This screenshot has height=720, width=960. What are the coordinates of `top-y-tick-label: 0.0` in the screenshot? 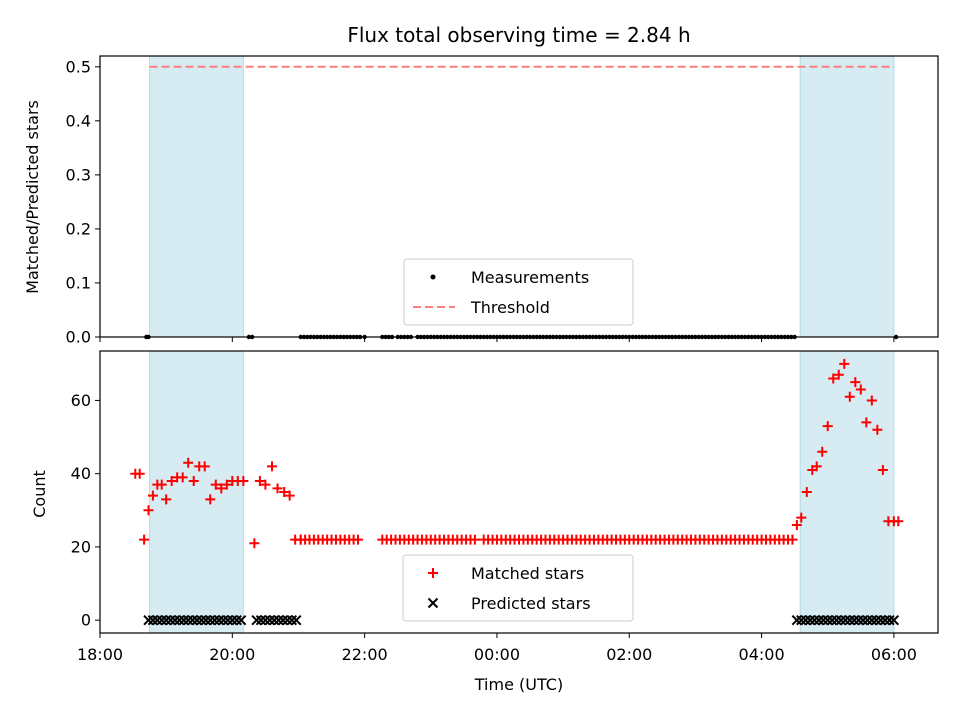 It's located at (78, 337).